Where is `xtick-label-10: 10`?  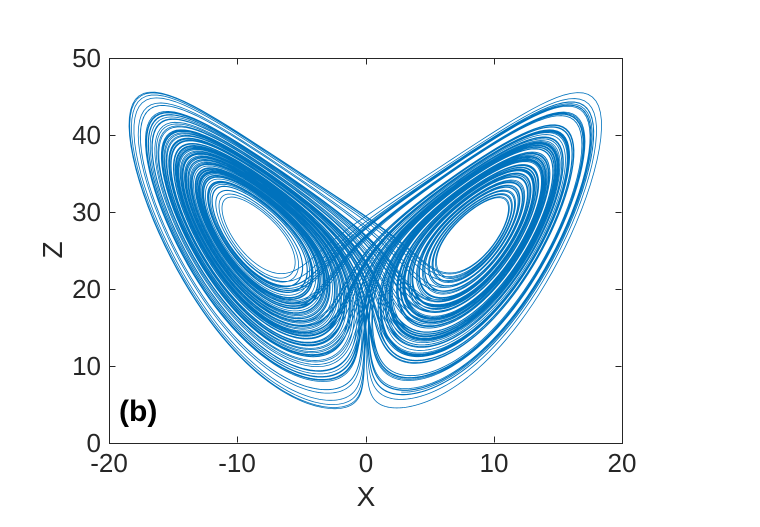
xtick-label-10: 10 is located at coordinates (494, 463).